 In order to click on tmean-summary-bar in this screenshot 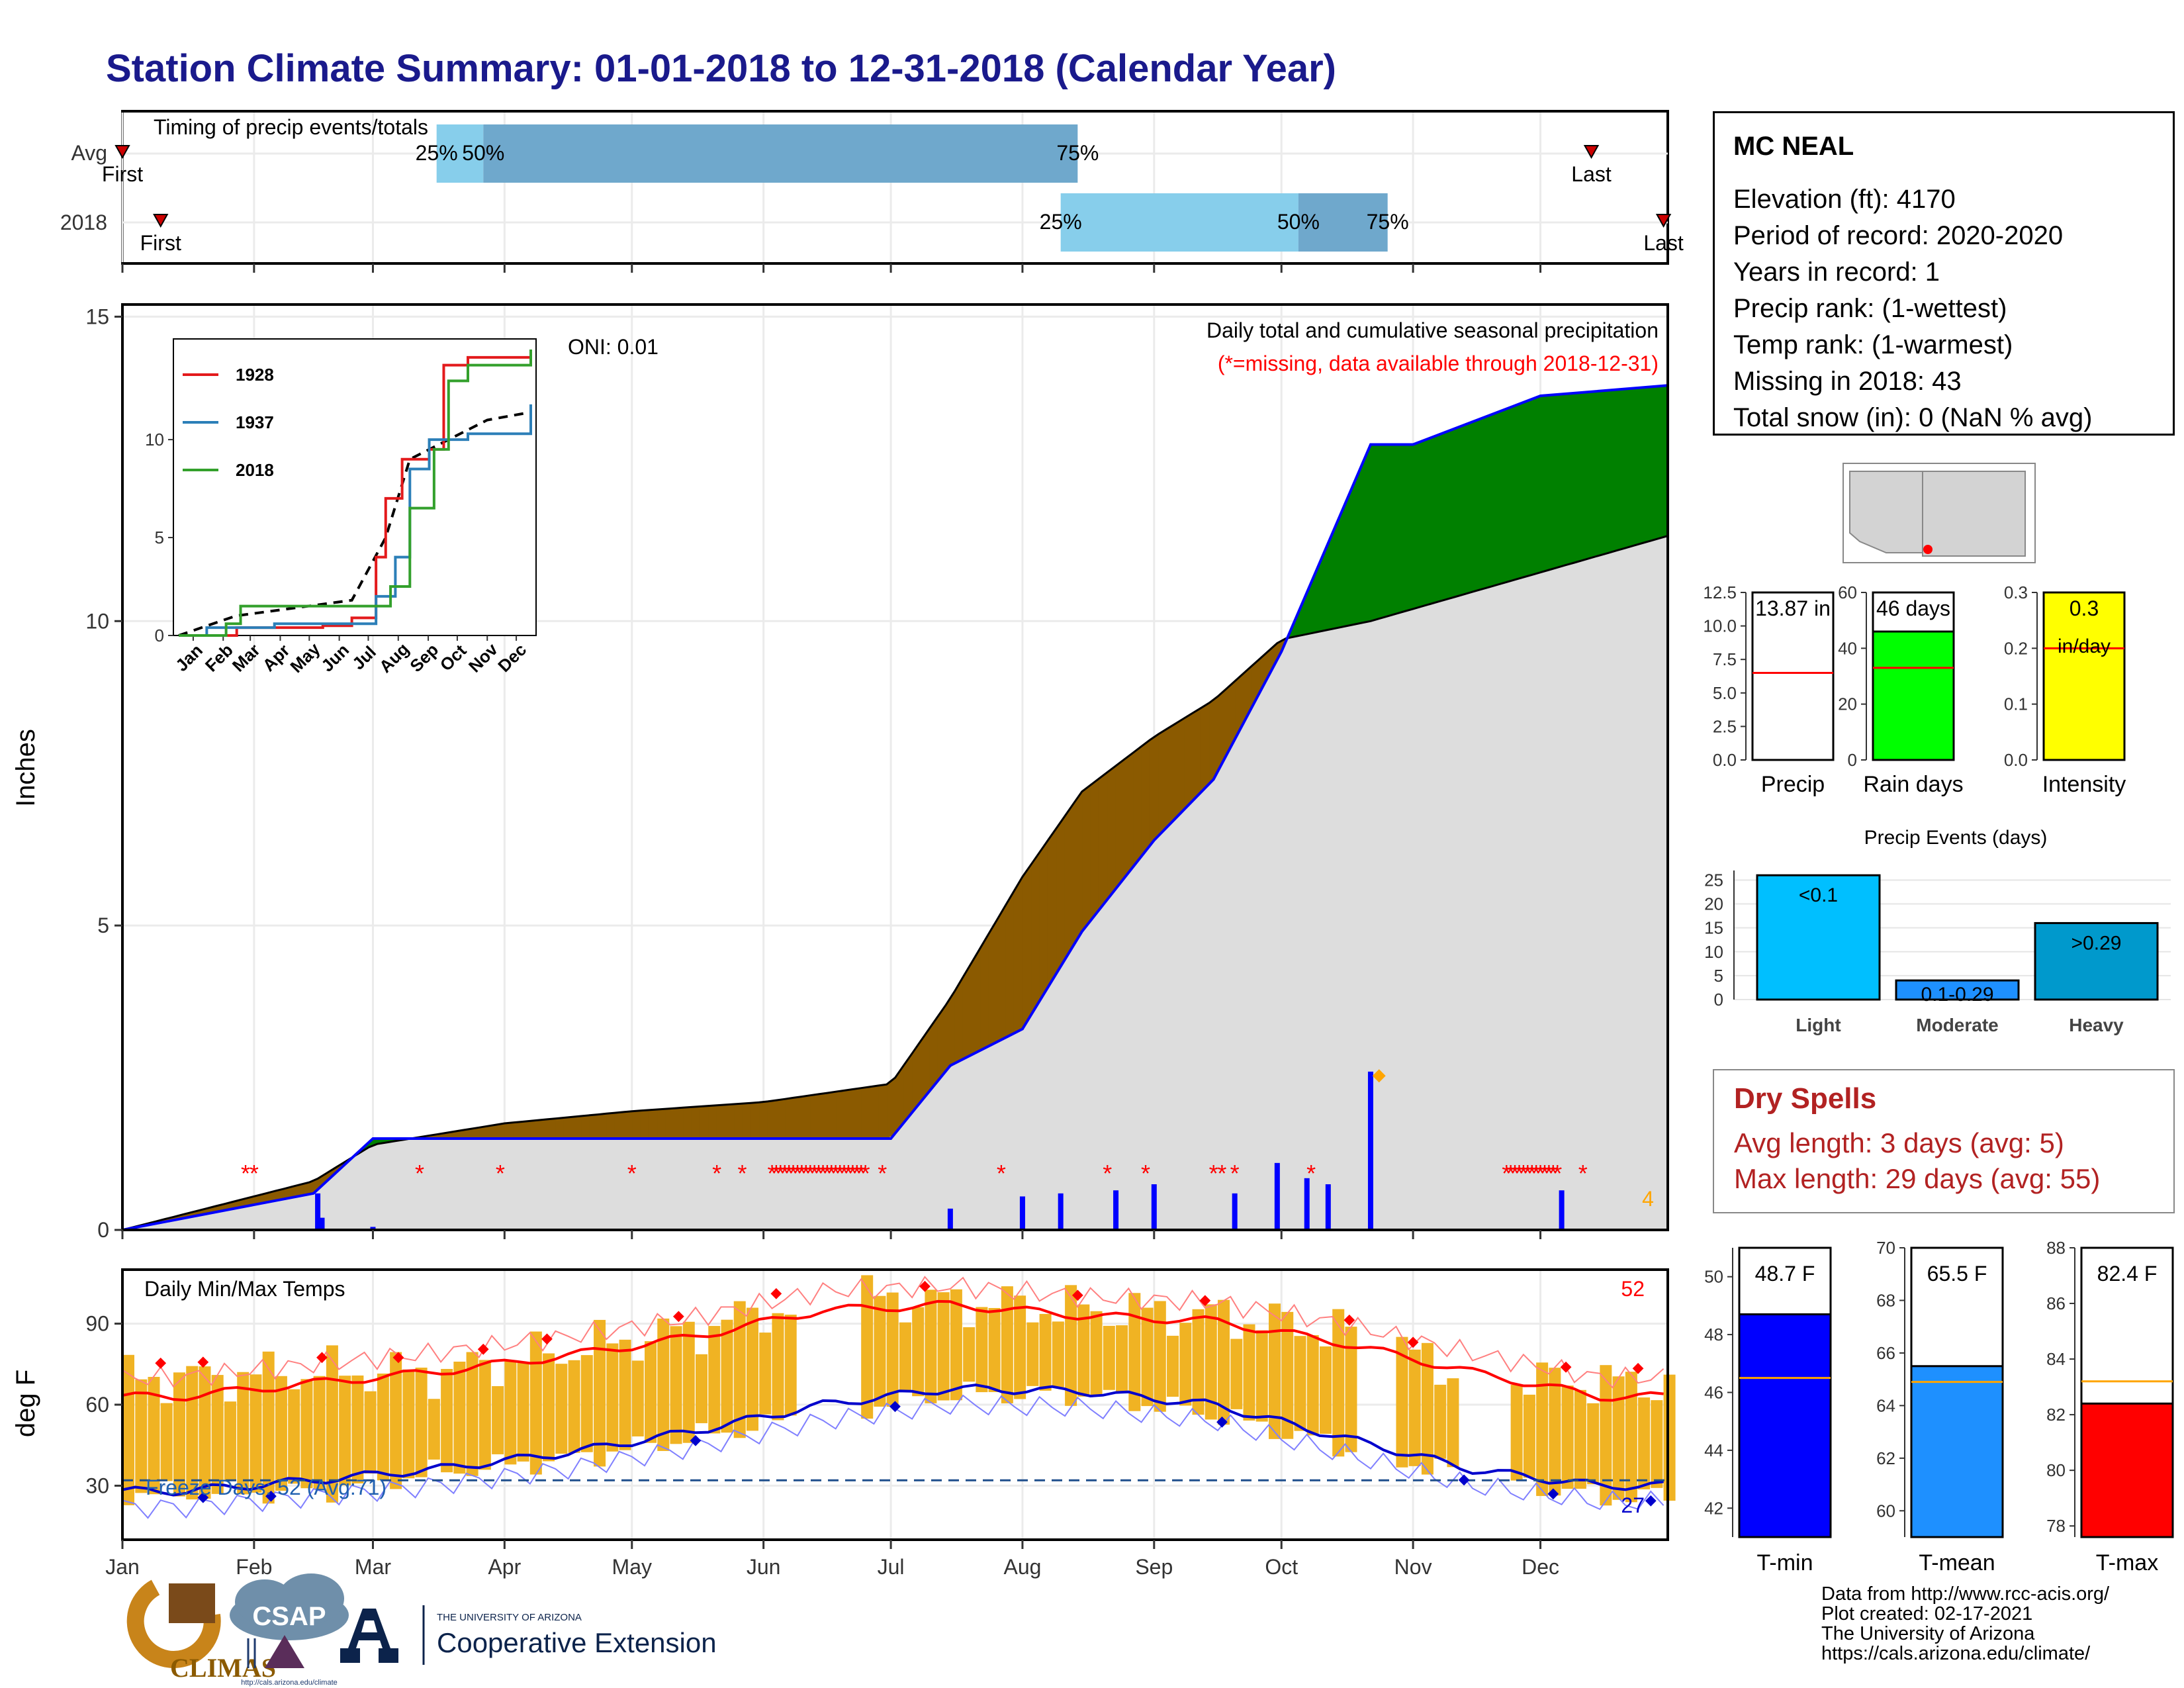, I will do `click(1957, 1451)`.